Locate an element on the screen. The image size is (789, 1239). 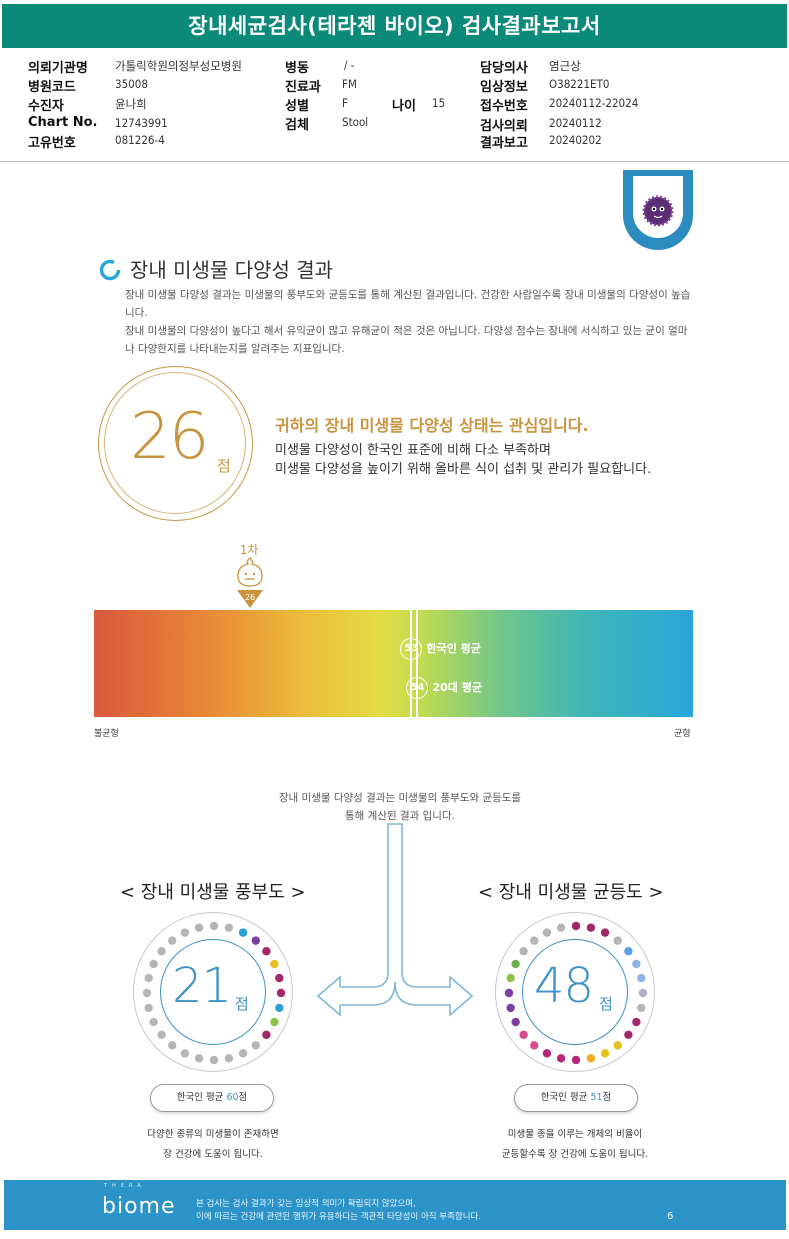
request-date-value: 20240112 is located at coordinates (575, 123).